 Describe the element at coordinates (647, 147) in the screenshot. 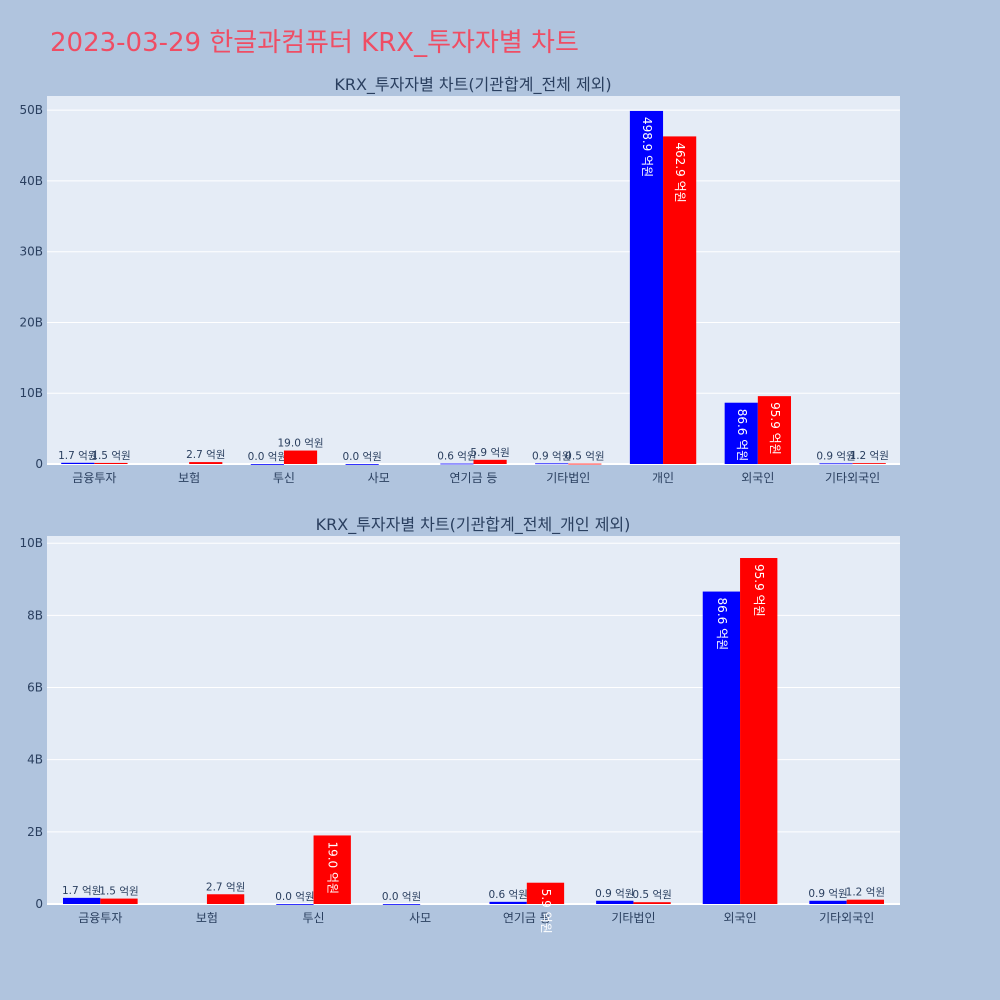

I see `bar-value-label: 498.9 억원` at that location.